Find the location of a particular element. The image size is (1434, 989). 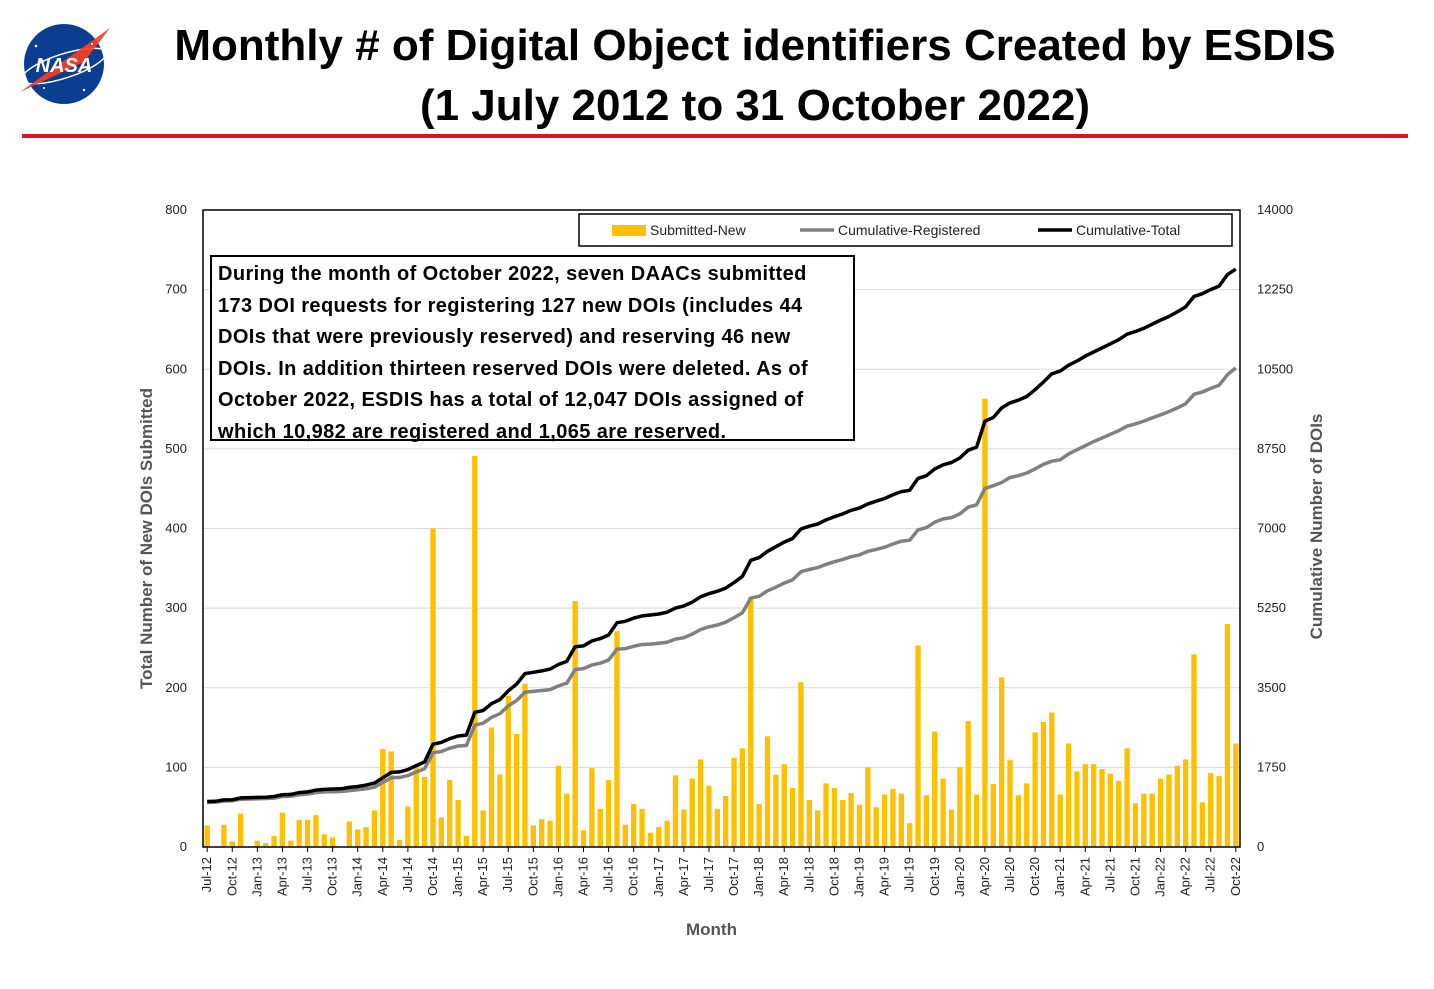

x-tick-label: Jan-16 is located at coordinates (557, 877).